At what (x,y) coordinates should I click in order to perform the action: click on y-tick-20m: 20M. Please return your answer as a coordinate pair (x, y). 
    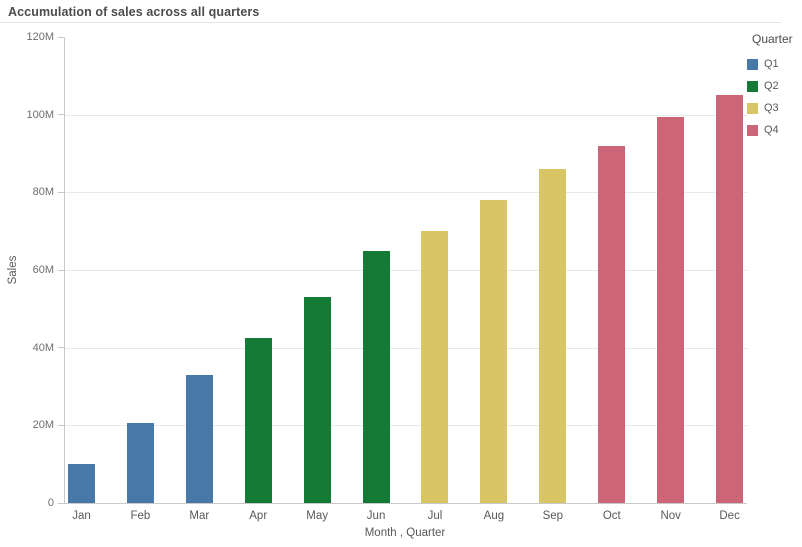
    Looking at the image, I should click on (48, 425).